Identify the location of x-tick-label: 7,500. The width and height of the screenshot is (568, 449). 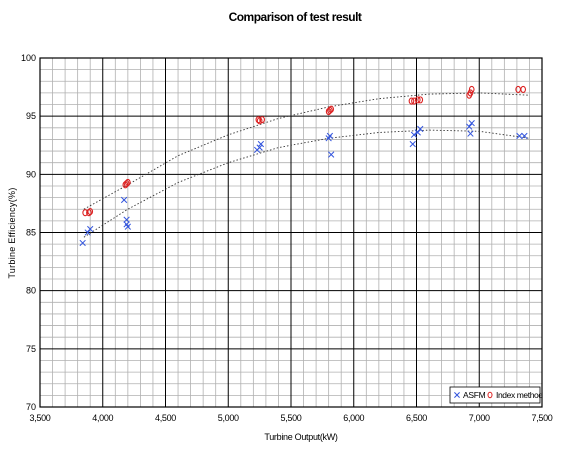
(541, 418).